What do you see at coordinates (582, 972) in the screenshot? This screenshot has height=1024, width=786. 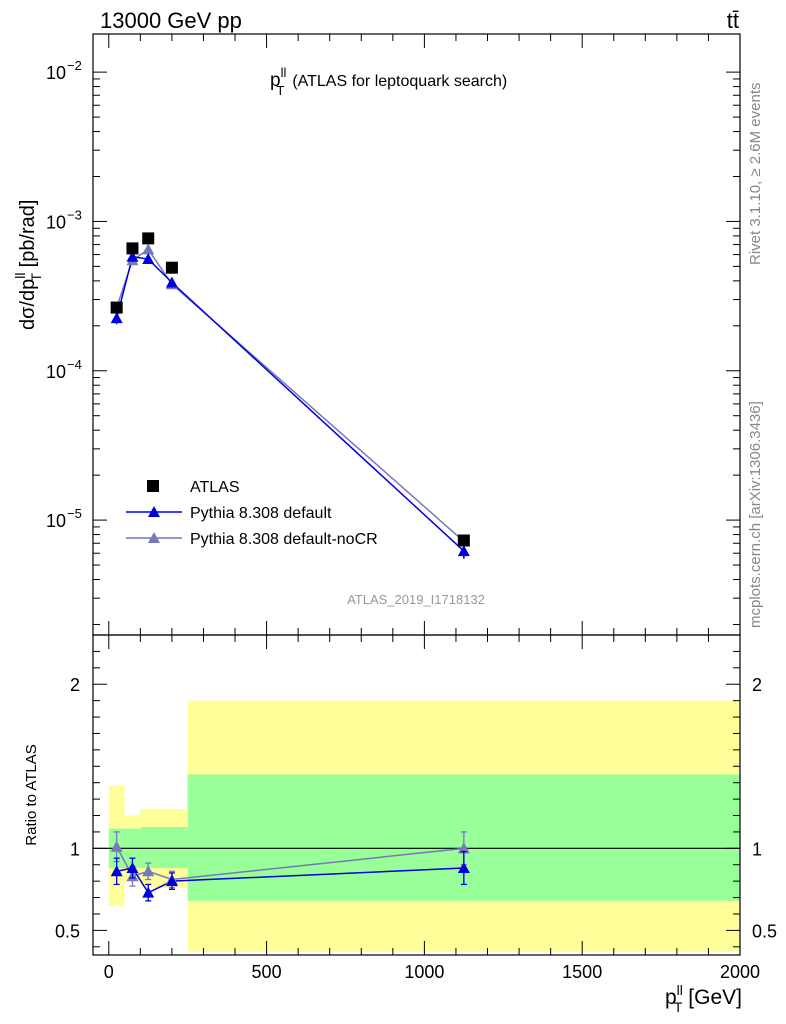 I see `x-tick-label: 1500` at bounding box center [582, 972].